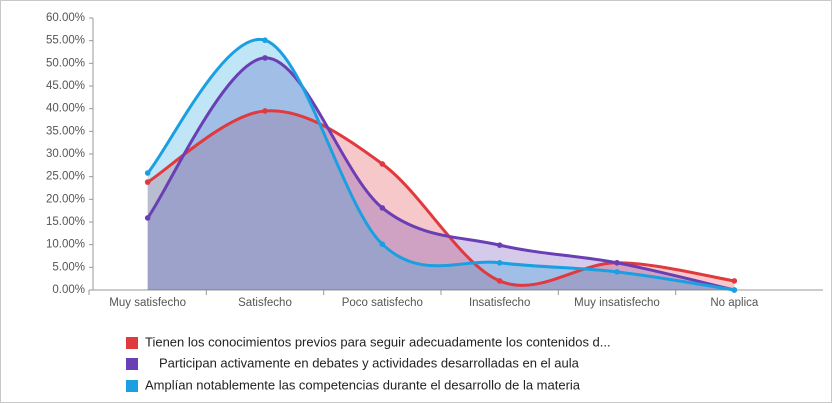 The image size is (832, 403). I want to click on x-tick-label: No aplica, so click(734, 303).